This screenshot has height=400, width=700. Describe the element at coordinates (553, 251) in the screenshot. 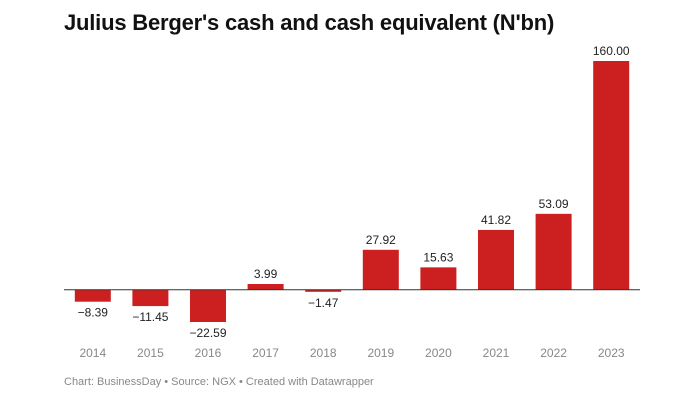

I see `bar-2022` at that location.